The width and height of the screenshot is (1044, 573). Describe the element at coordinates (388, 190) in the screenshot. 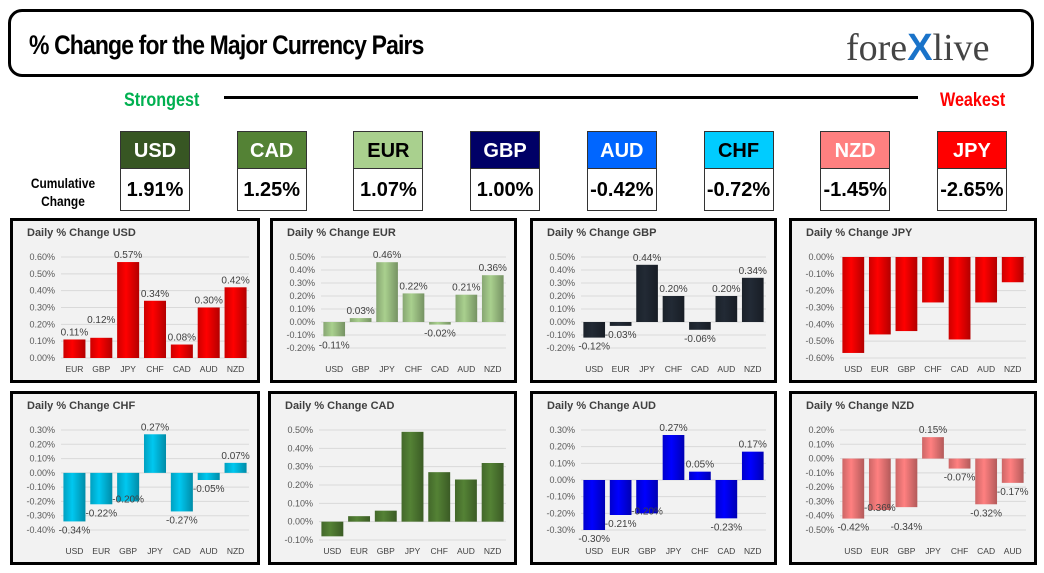

I see `cumulative-change-value: 1.07%` at that location.